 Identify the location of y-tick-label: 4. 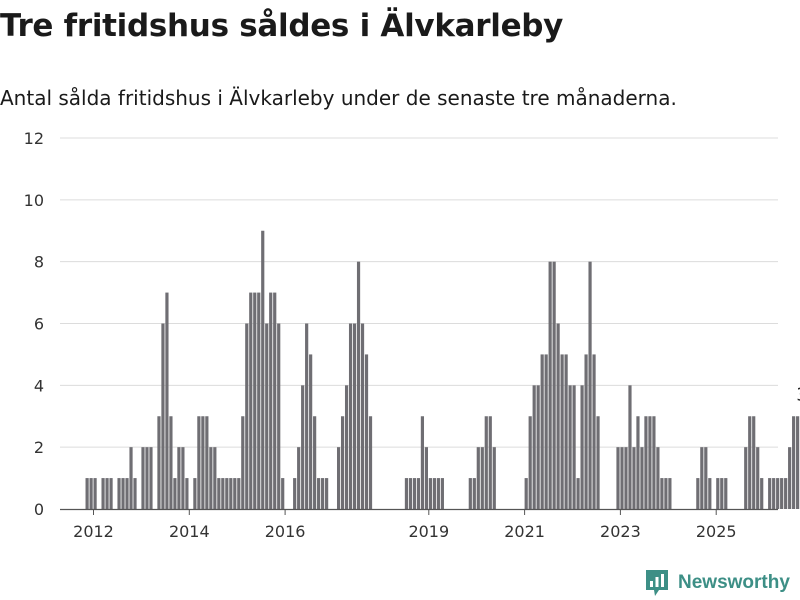
(39, 385).